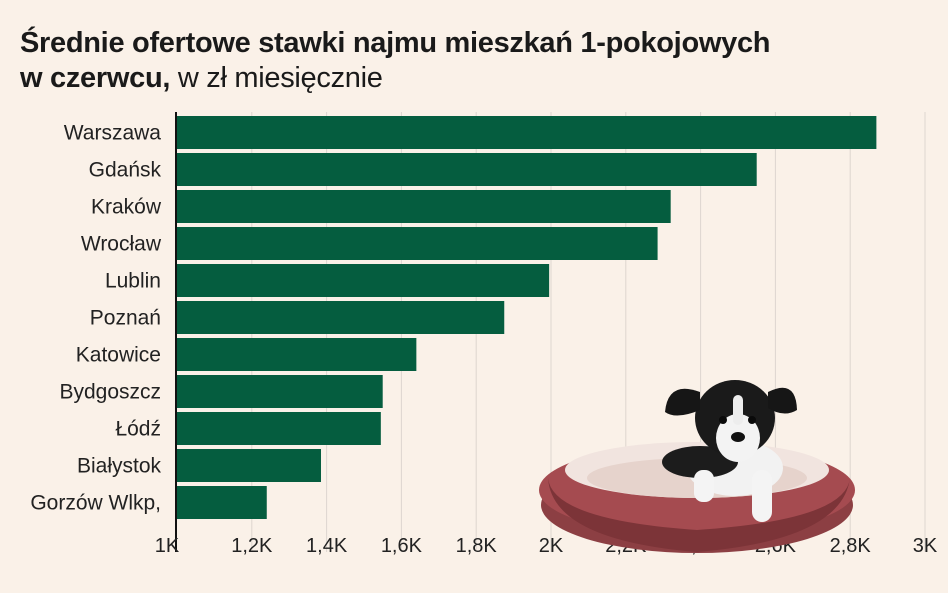 This screenshot has height=593, width=948. What do you see at coordinates (126, 207) in the screenshot?
I see `category-label: Kraków` at bounding box center [126, 207].